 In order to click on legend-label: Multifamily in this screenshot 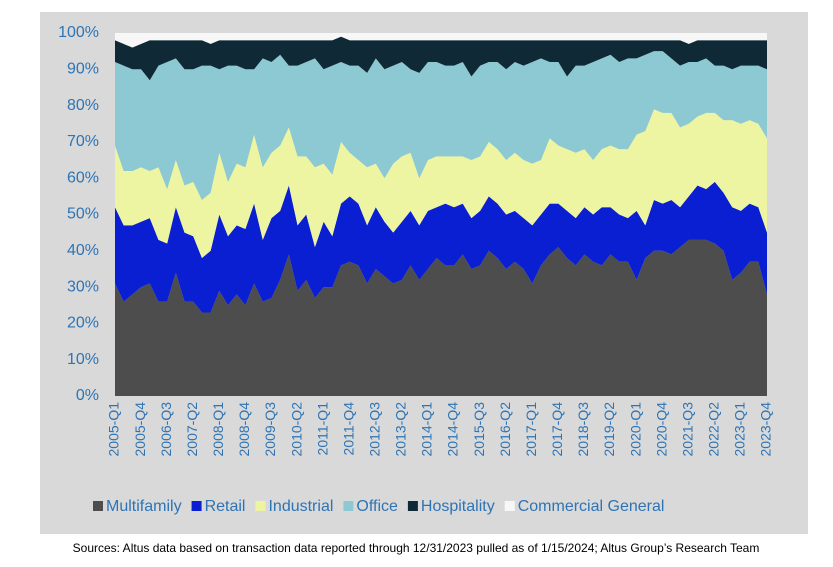, I will do `click(144, 506)`.